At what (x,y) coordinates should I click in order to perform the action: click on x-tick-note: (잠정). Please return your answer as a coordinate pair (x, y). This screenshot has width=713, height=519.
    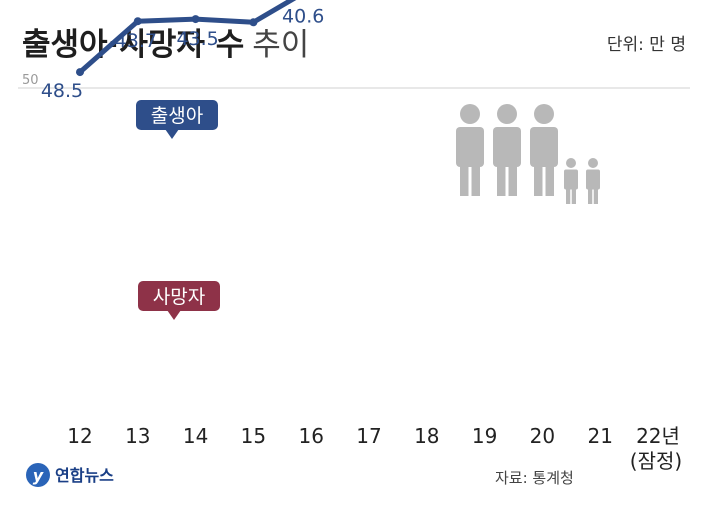
    Looking at the image, I should click on (656, 461).